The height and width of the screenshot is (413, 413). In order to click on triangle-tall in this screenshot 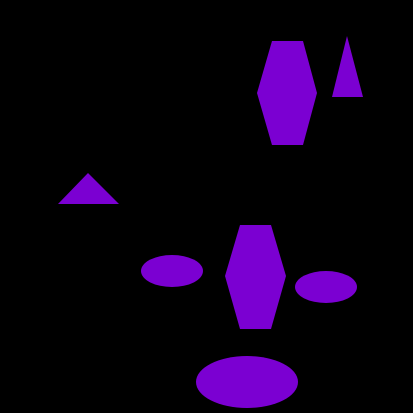, I will do `click(347, 66)`.